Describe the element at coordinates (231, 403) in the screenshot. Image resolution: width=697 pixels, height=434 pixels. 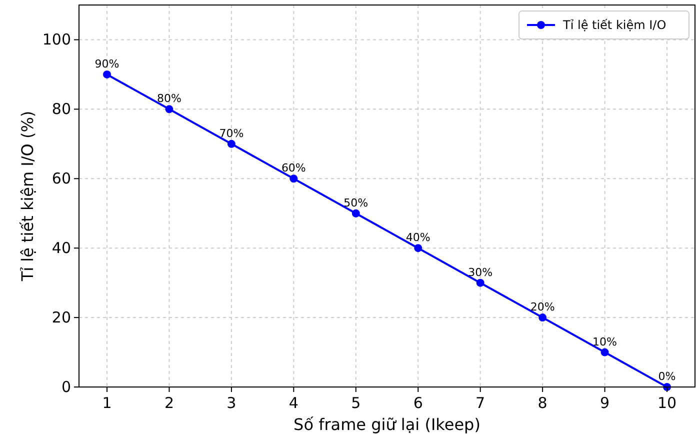
I see `x-tick-label: 3` at that location.